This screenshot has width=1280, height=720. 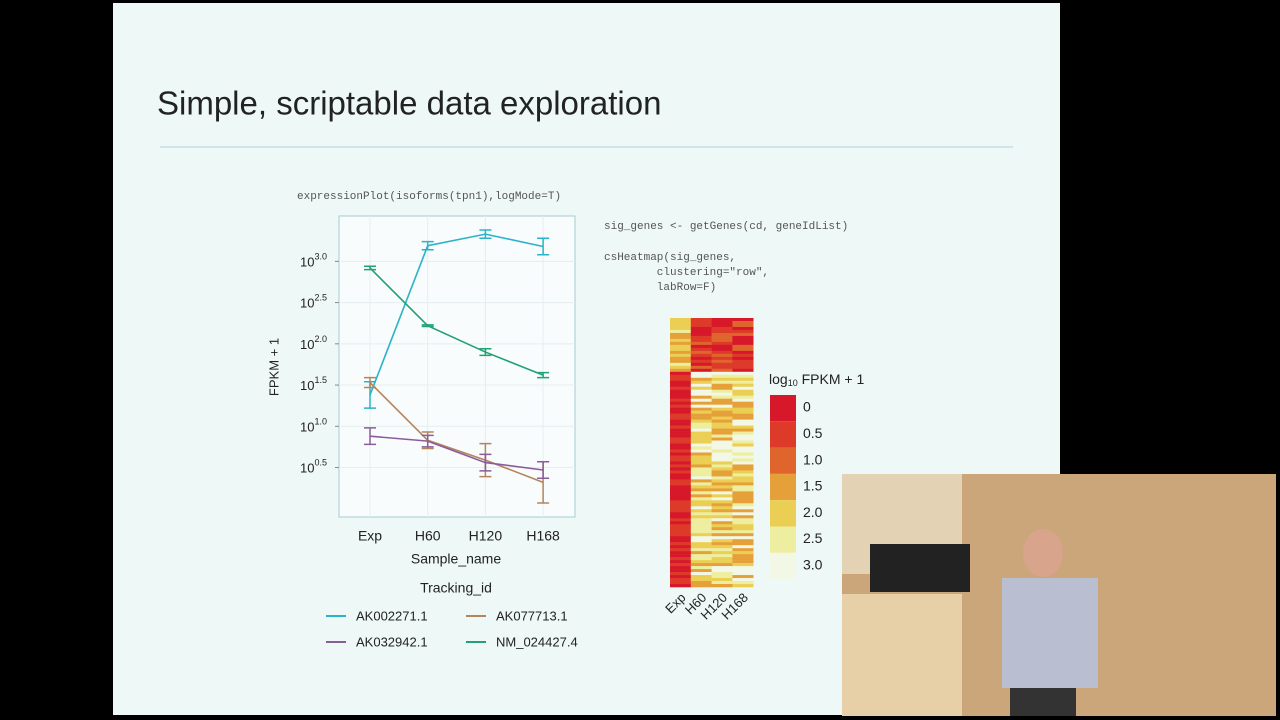 I want to click on tick-base: 10, so click(x=307, y=427).